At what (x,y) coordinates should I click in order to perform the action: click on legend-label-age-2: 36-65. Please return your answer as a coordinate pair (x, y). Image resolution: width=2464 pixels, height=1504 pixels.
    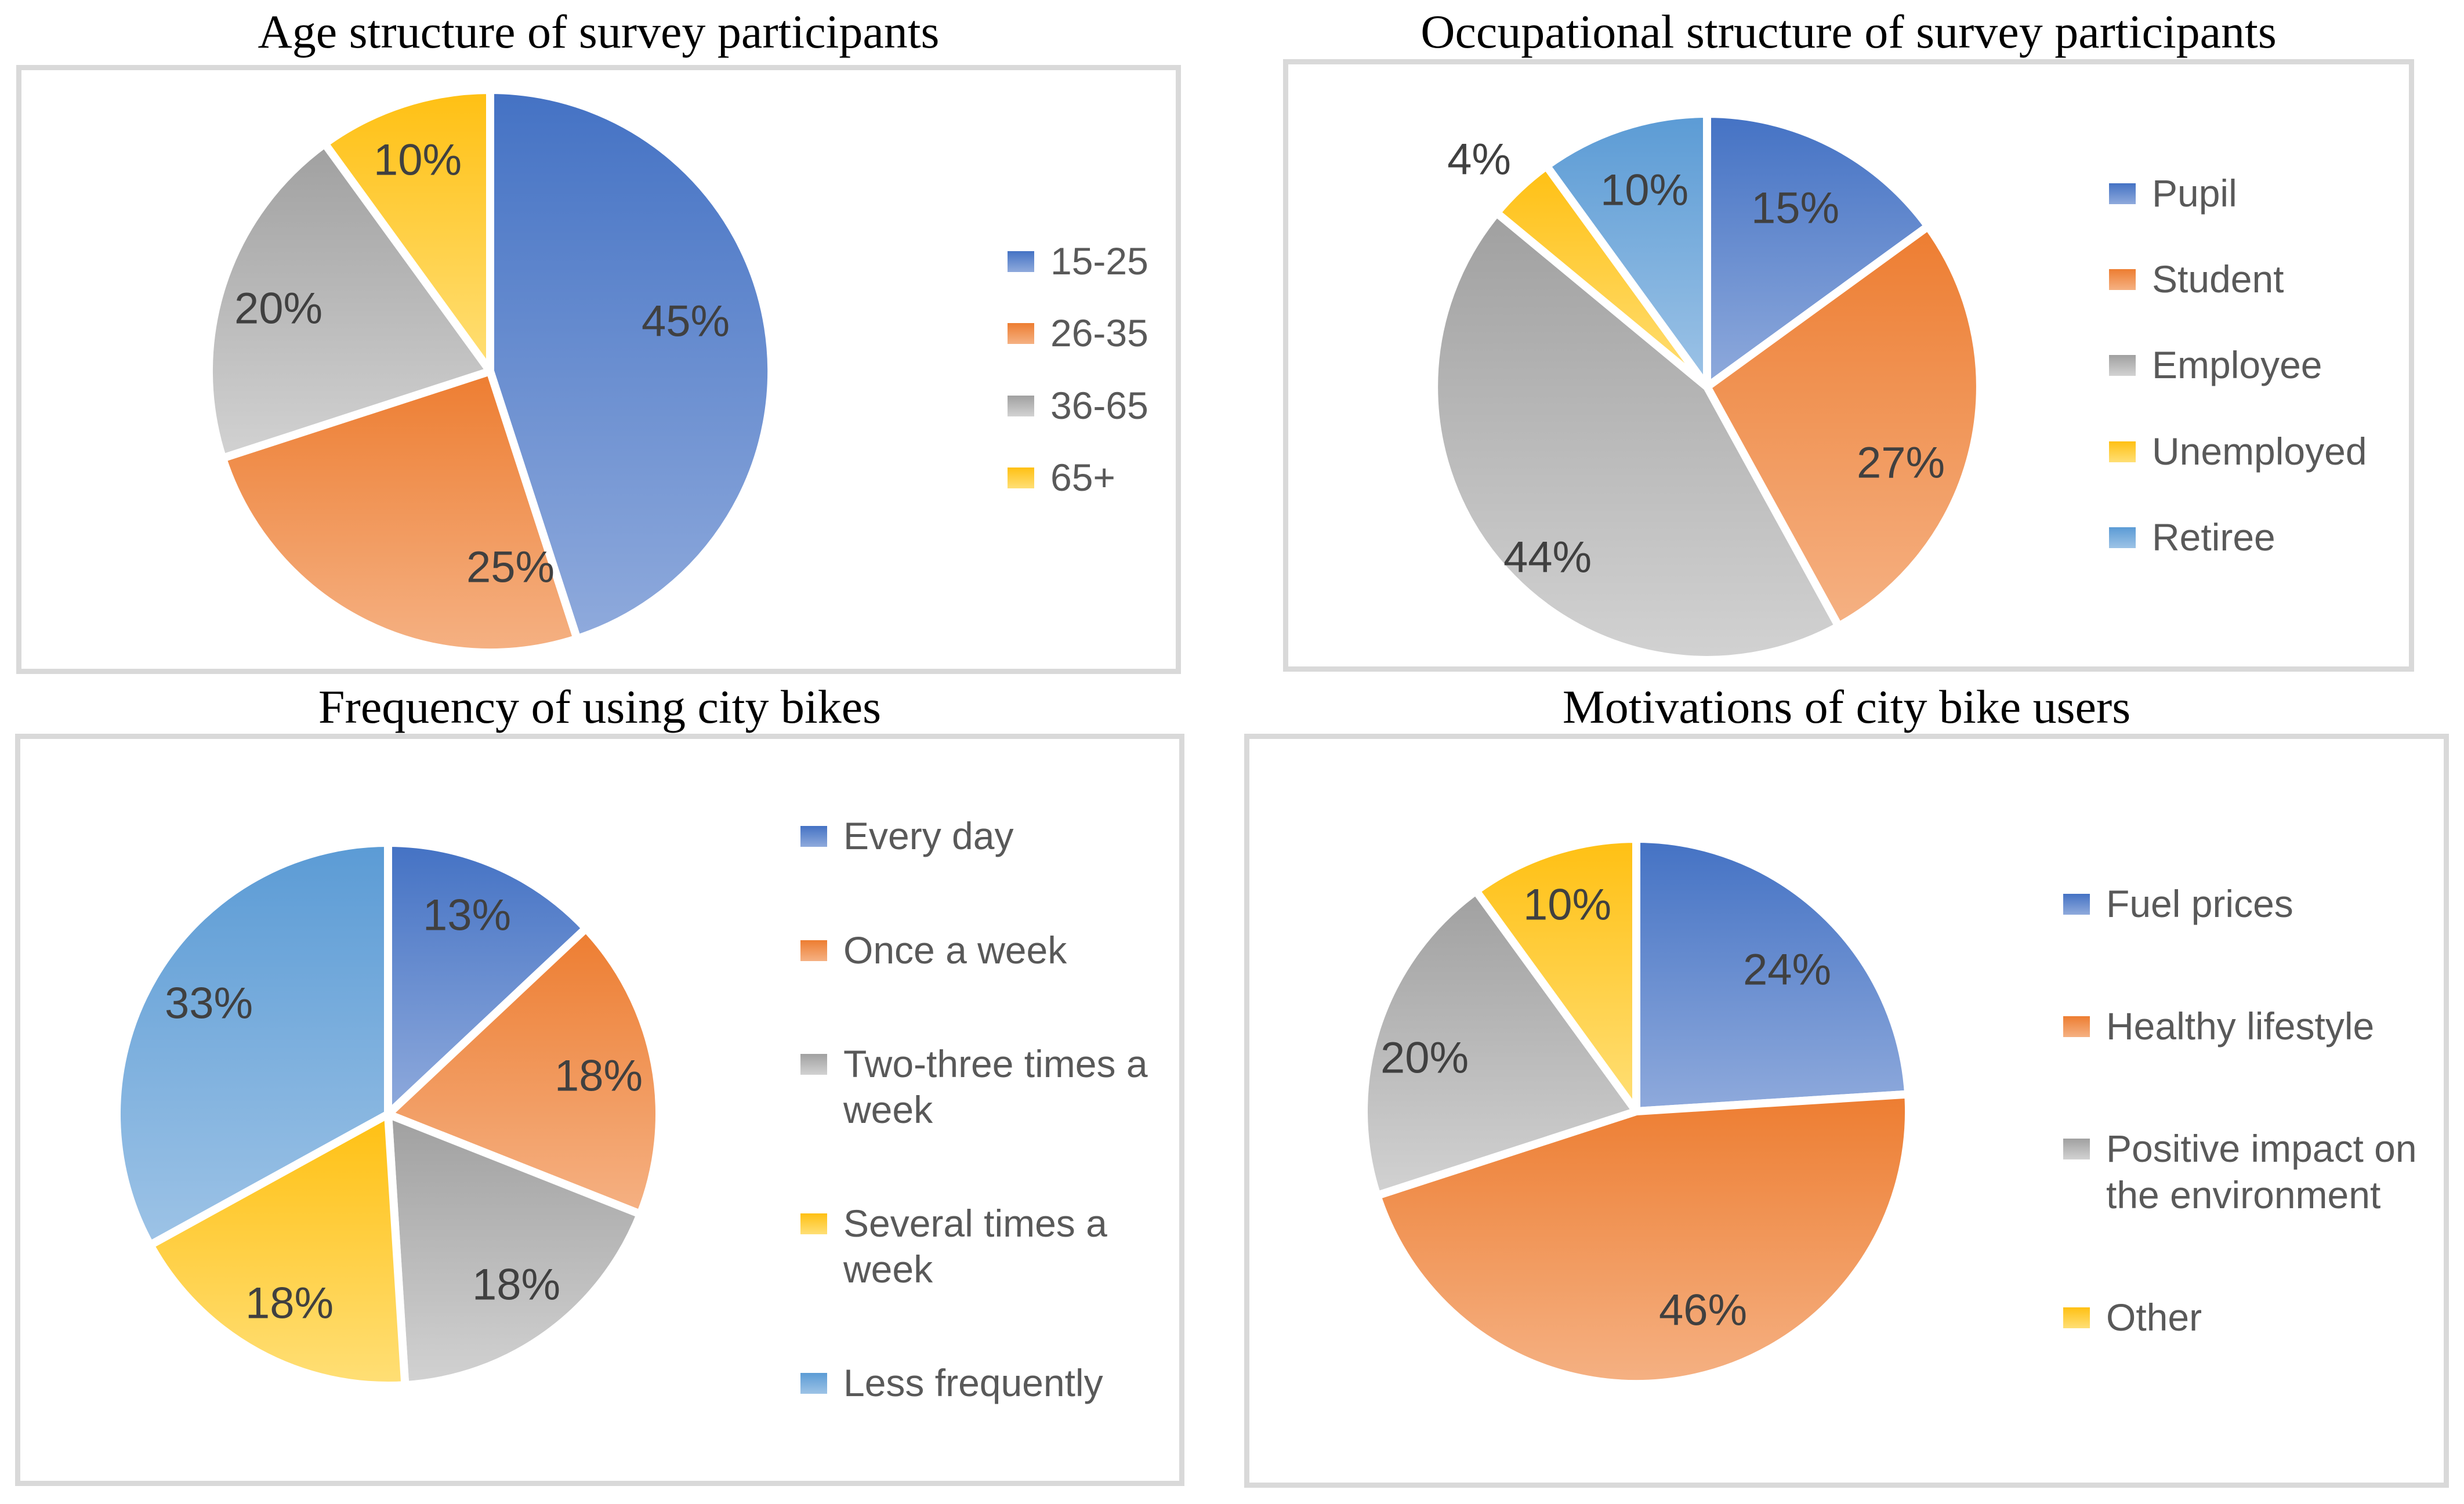
    Looking at the image, I should click on (1099, 405).